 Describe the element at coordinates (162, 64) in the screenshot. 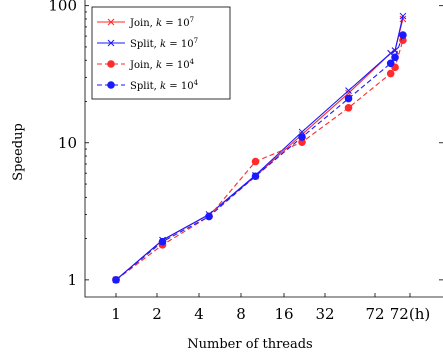

I see `legend-label: Join, k = 104` at that location.